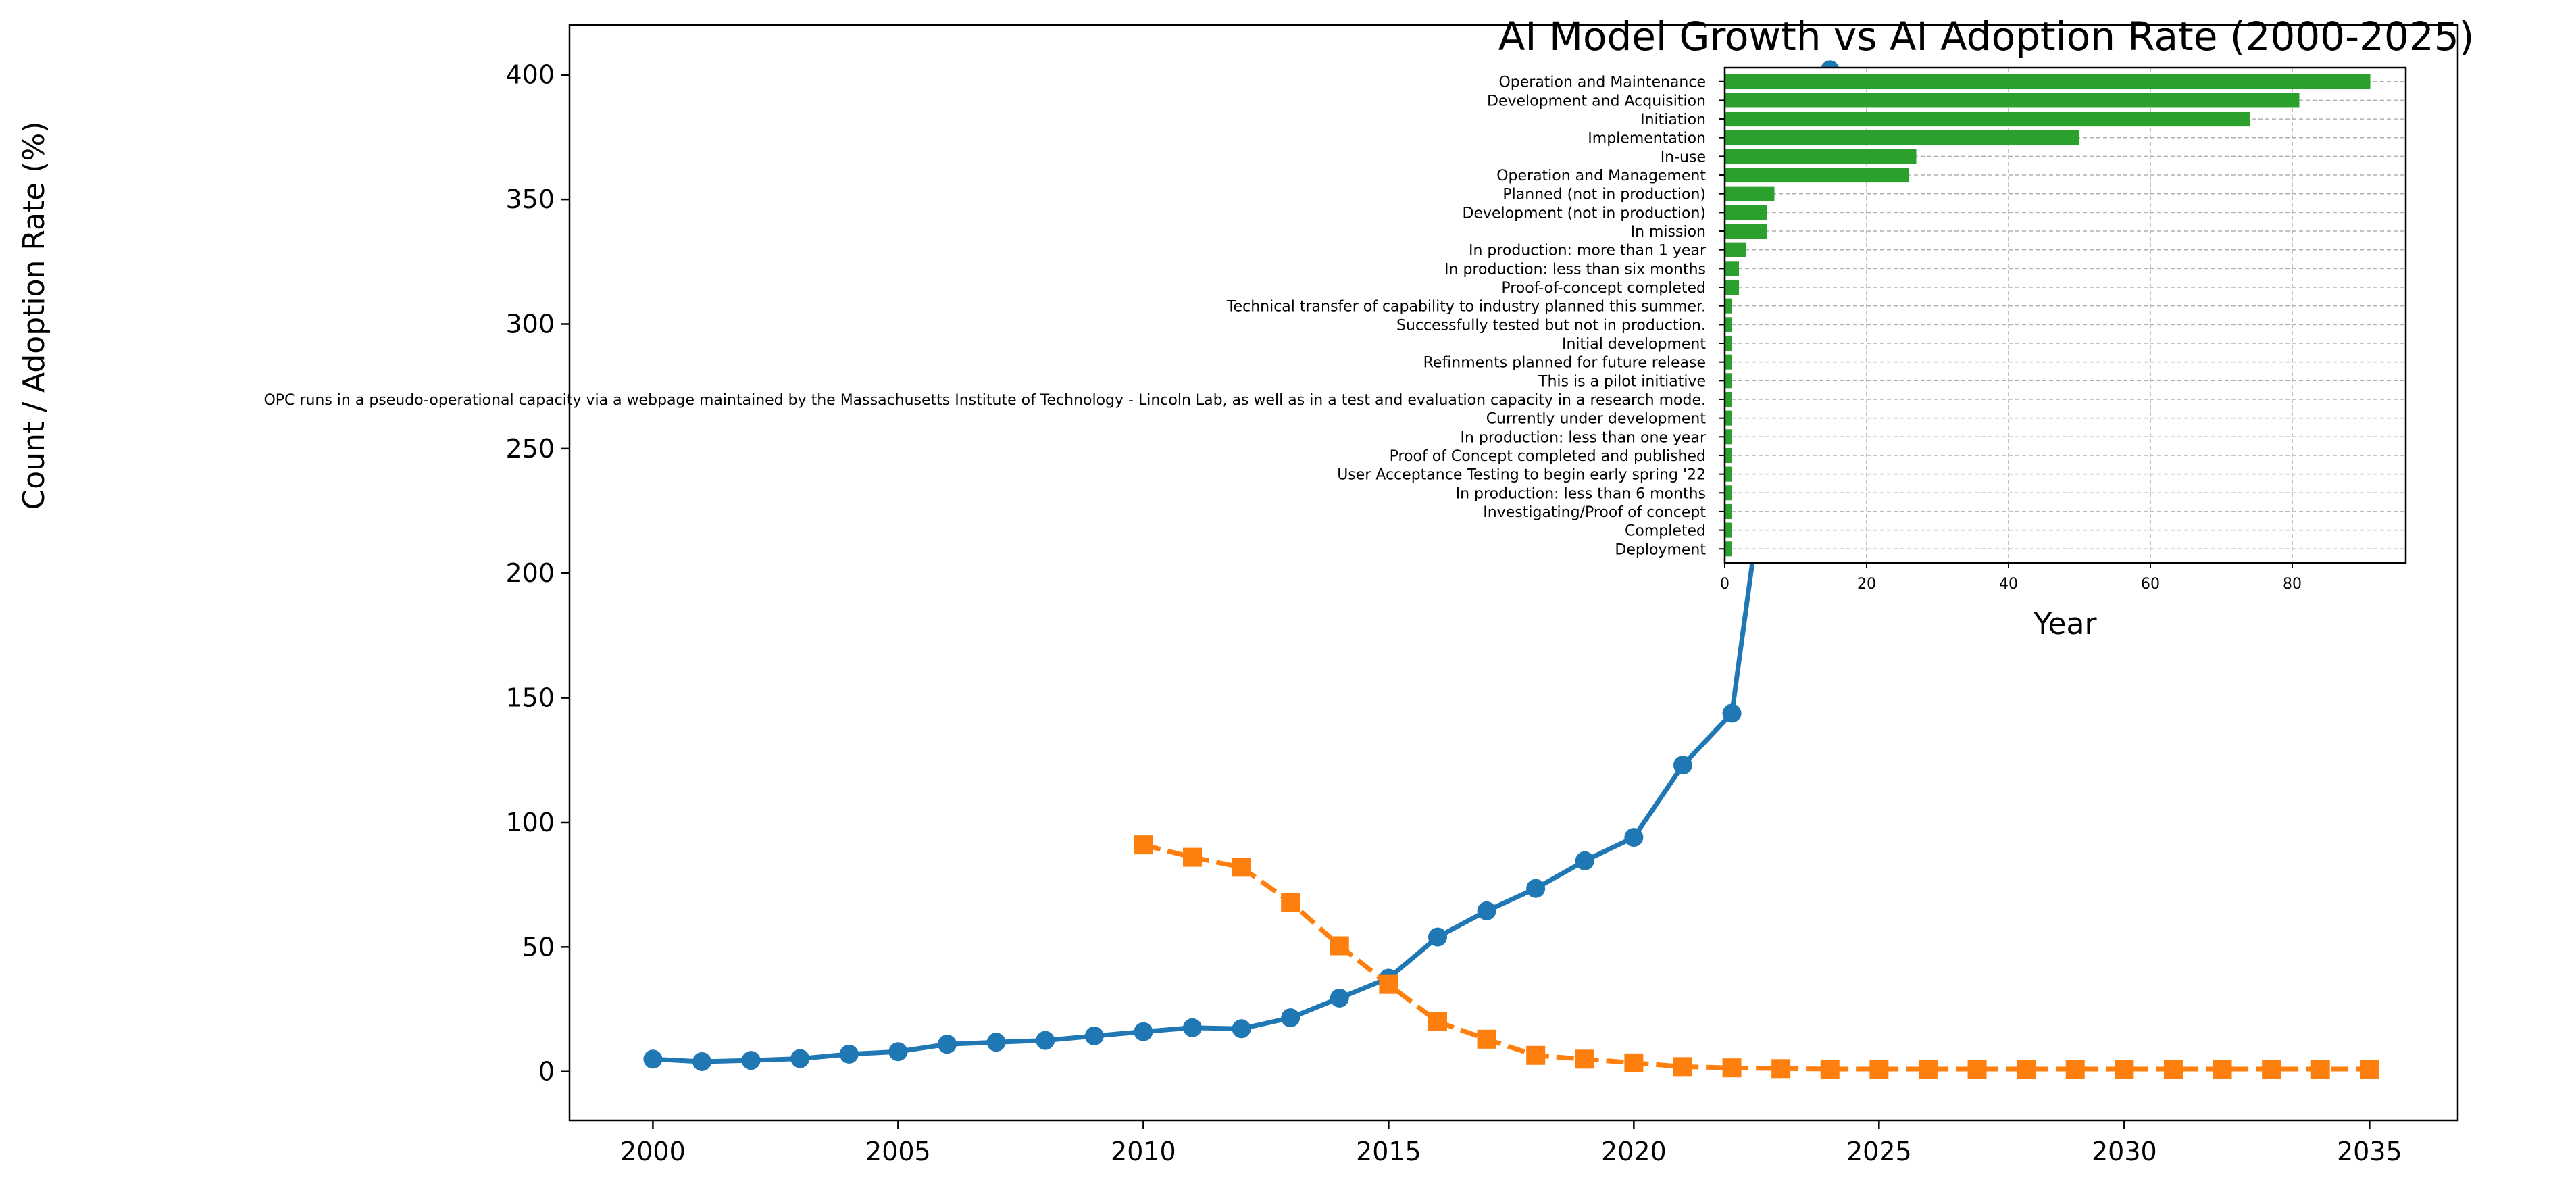 This screenshot has width=2576, height=1186. I want to click on x-tick-label: 2025, so click(1879, 1151).